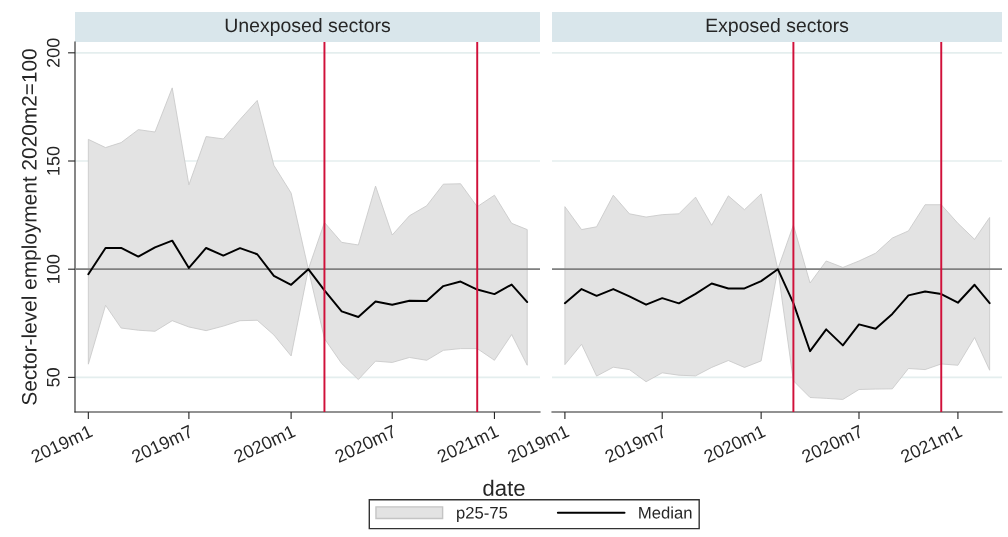 Image resolution: width=1008 pixels, height=537 pixels. What do you see at coordinates (665, 512) in the screenshot?
I see `legend-label: Median` at bounding box center [665, 512].